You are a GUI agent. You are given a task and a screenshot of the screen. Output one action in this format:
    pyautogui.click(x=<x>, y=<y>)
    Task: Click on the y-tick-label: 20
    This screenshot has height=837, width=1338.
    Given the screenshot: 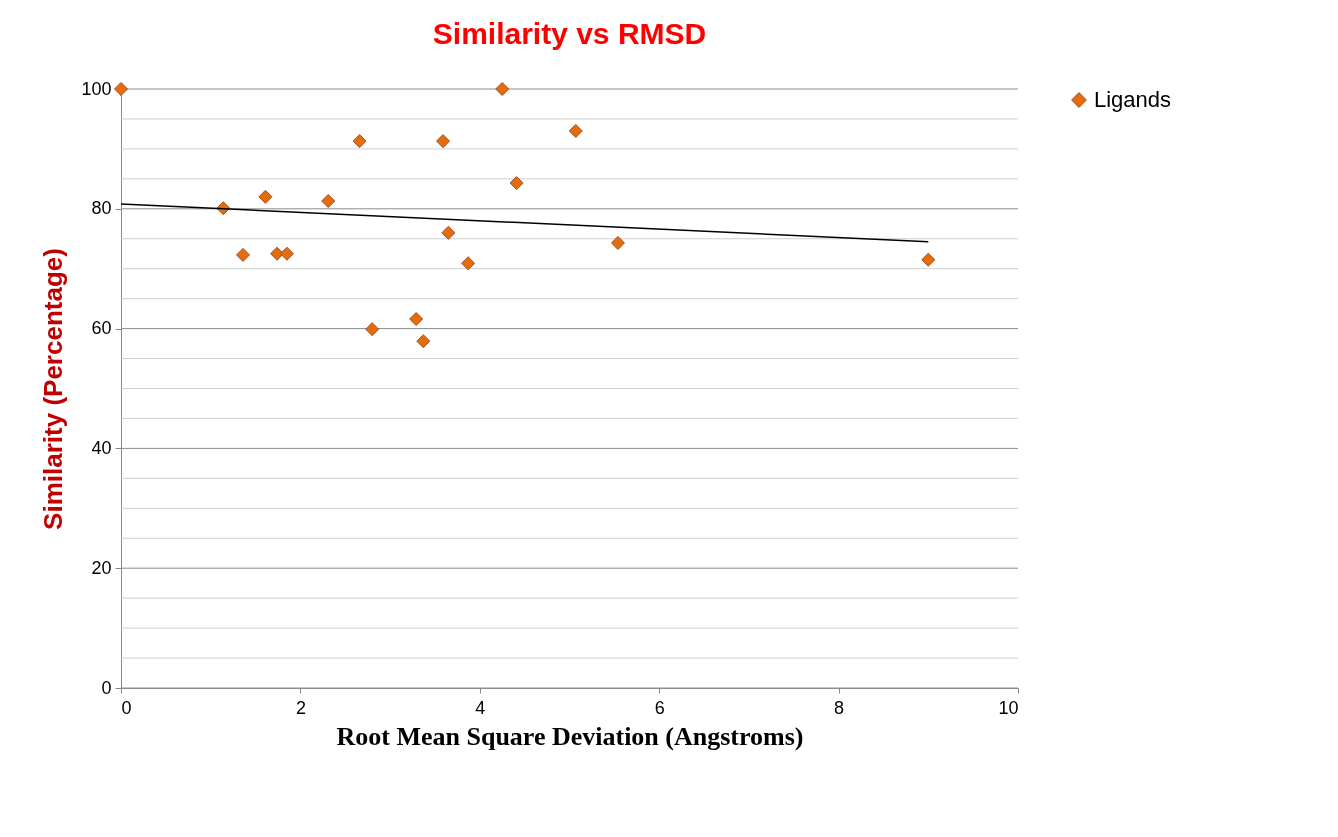 What is the action you would take?
    pyautogui.click(x=101, y=567)
    